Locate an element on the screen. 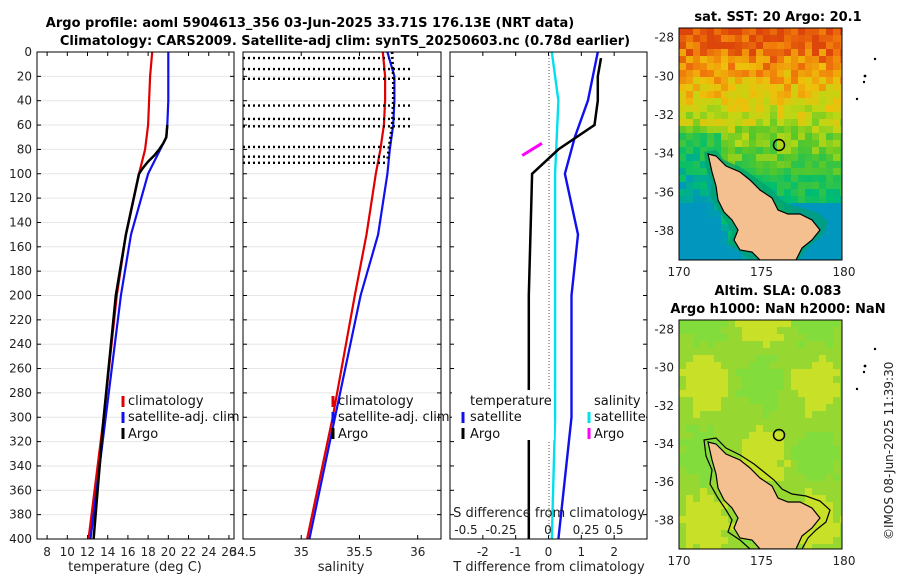  difference-xlabel: T difference from climatology is located at coordinates (548, 567).